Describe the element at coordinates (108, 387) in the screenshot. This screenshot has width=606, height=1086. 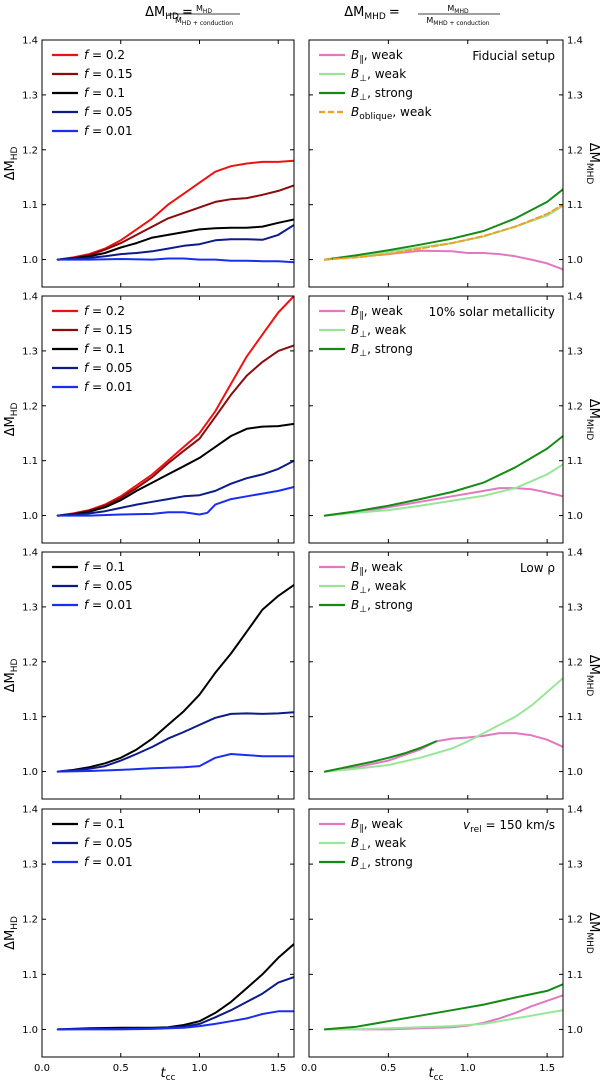
I see `legend-label-4: f = 0.01` at that location.